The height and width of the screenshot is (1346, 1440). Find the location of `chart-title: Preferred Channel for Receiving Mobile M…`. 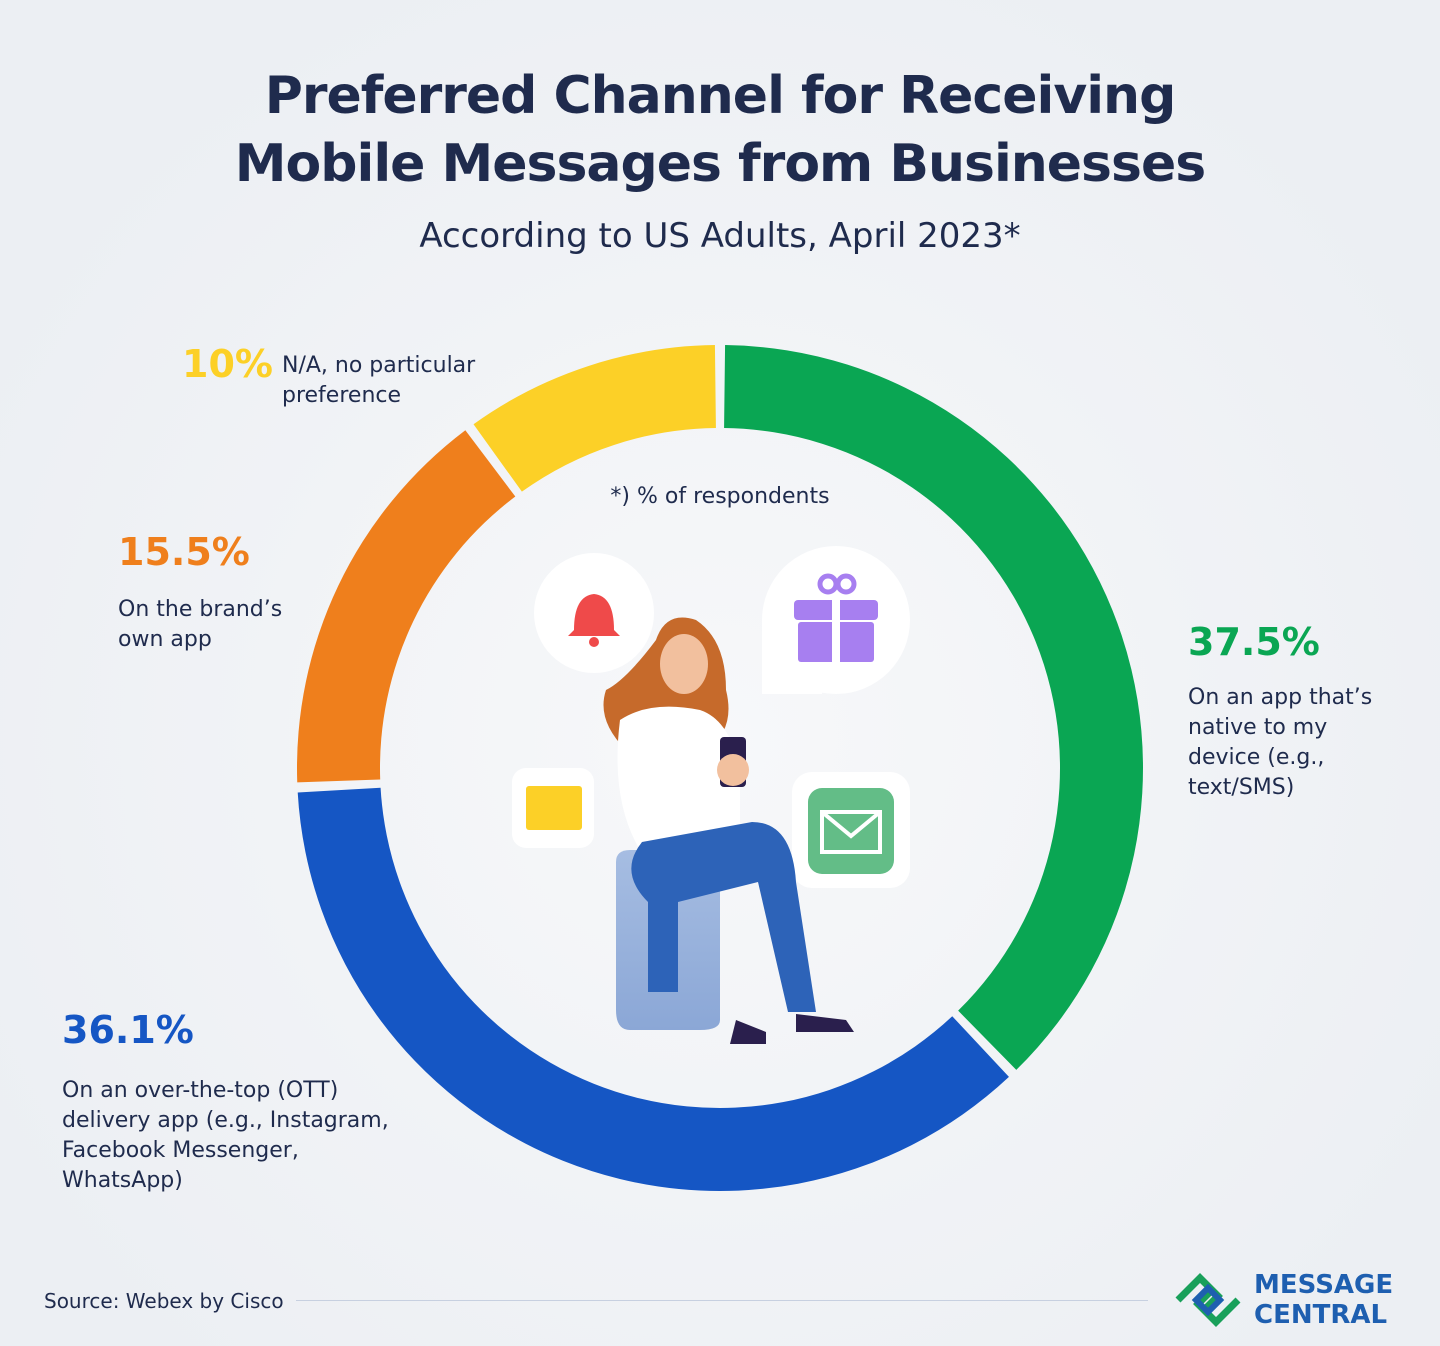

chart-title: Preferred Channel for Receiving Mobile M… is located at coordinates (720, 130).